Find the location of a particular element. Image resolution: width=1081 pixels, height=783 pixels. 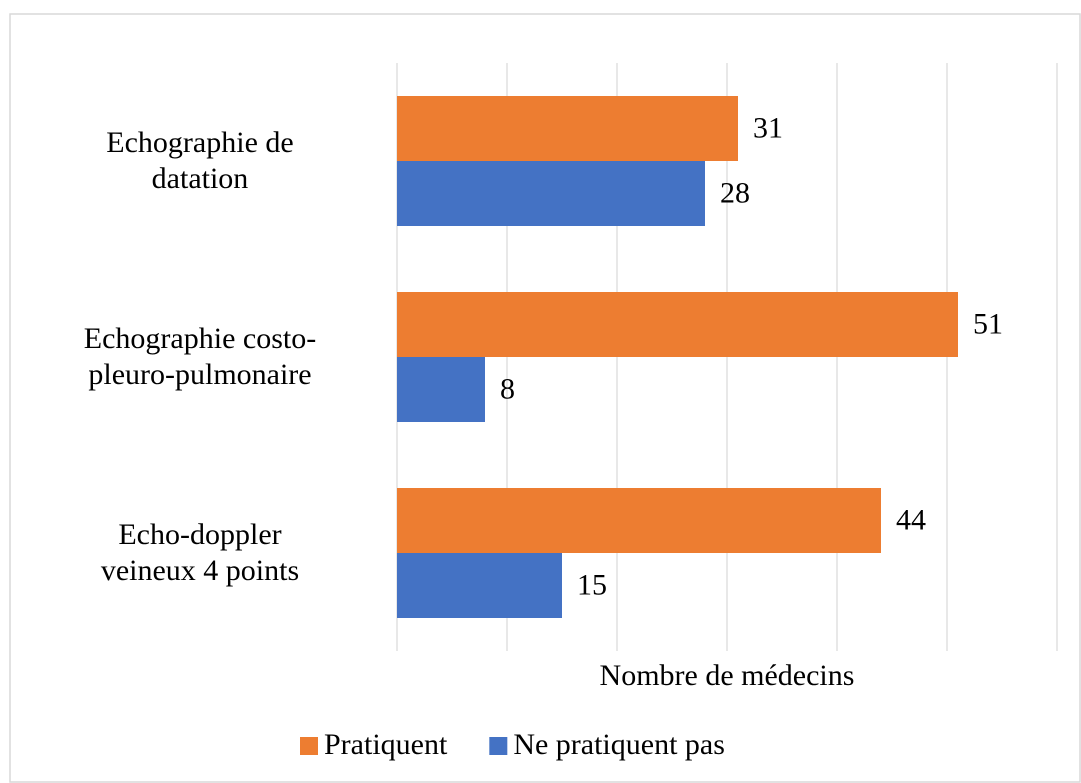

data-label: 51 is located at coordinates (988, 323).